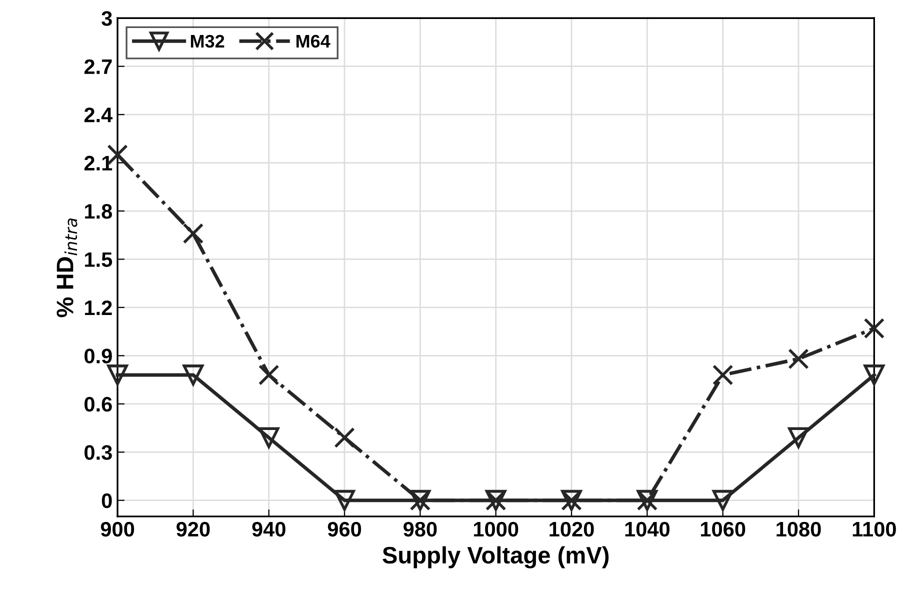  What do you see at coordinates (67, 268) in the screenshot?
I see `y-axis-title: % HD$_{intra}$` at bounding box center [67, 268].